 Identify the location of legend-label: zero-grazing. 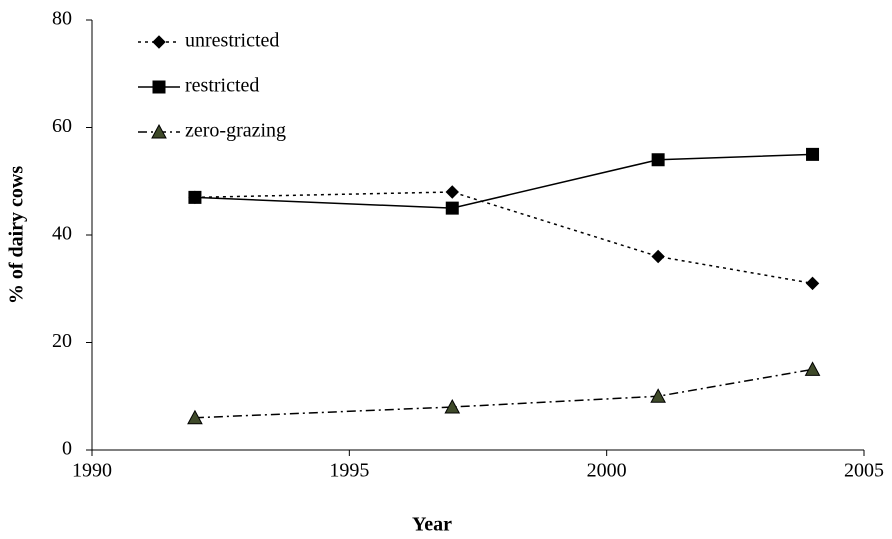
(235, 131).